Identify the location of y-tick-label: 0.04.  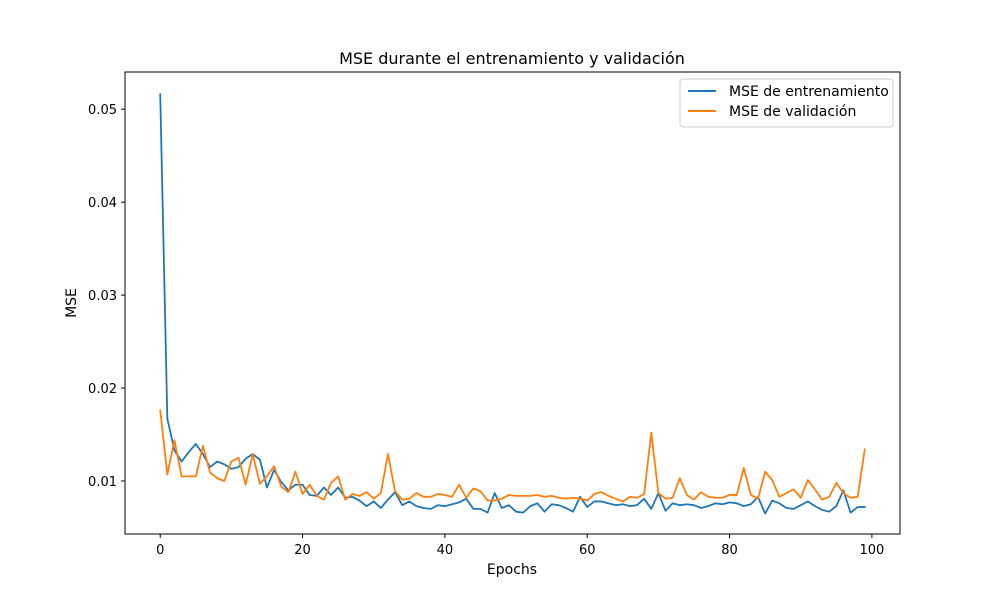
(102, 203).